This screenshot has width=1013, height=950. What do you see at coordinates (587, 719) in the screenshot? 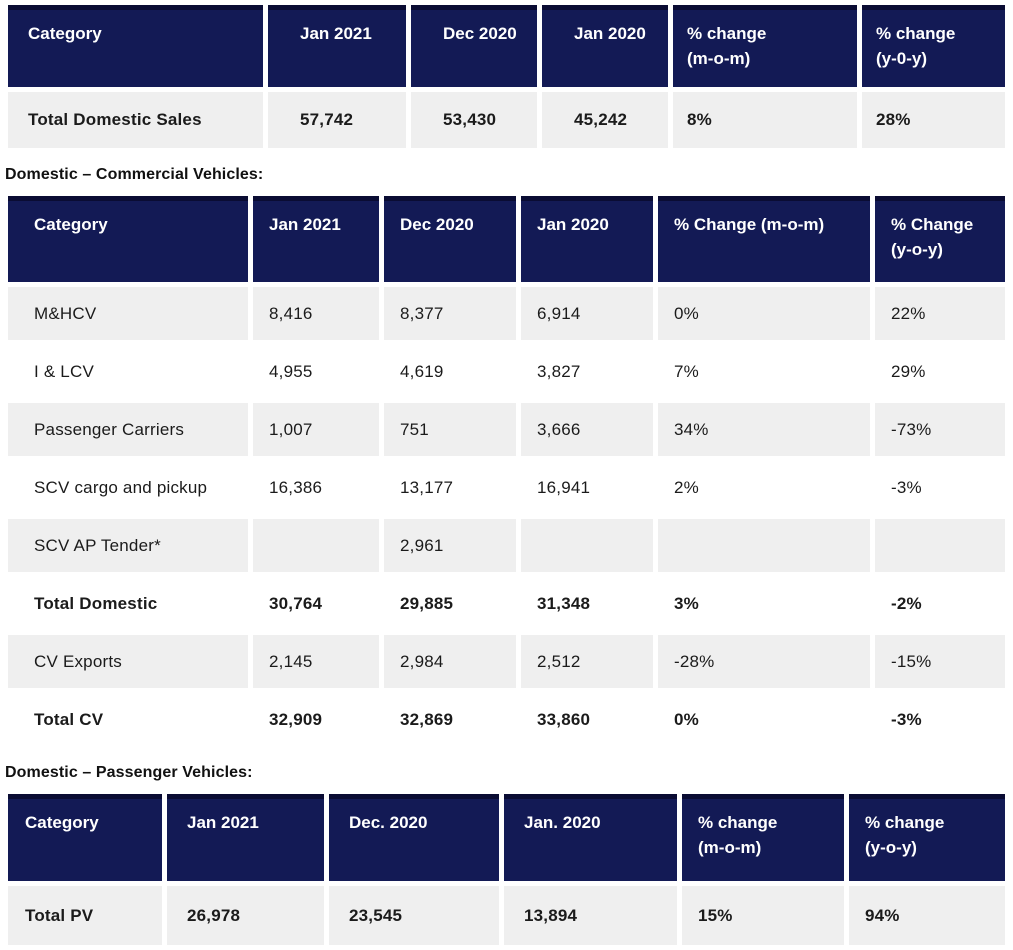
I see `cell-value: 33,860` at bounding box center [587, 719].